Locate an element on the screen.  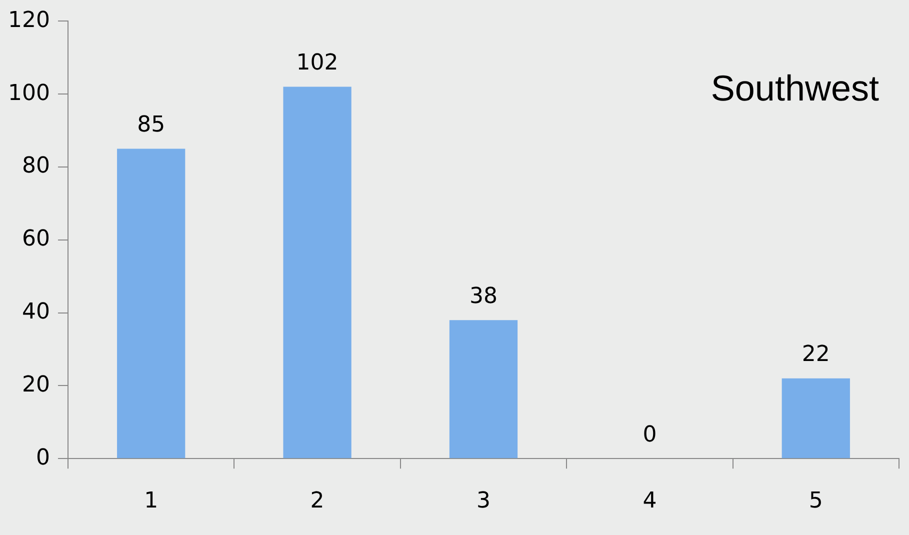
x-tick-label: 4 is located at coordinates (649, 501).